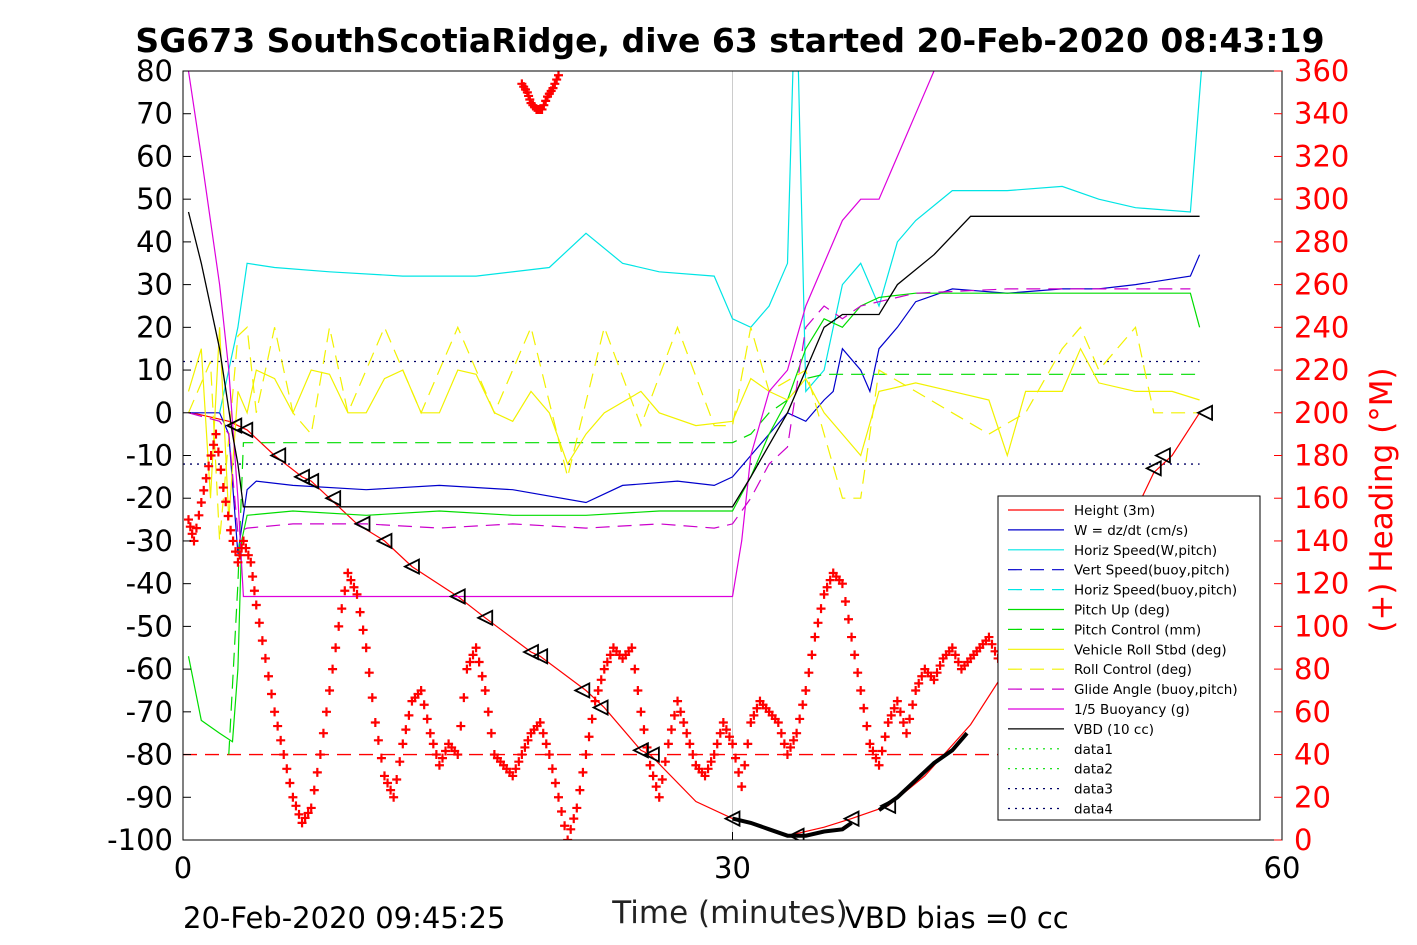  Describe the element at coordinates (149, 584) in the screenshot. I see `left-tick-label-12: -40` at that location.